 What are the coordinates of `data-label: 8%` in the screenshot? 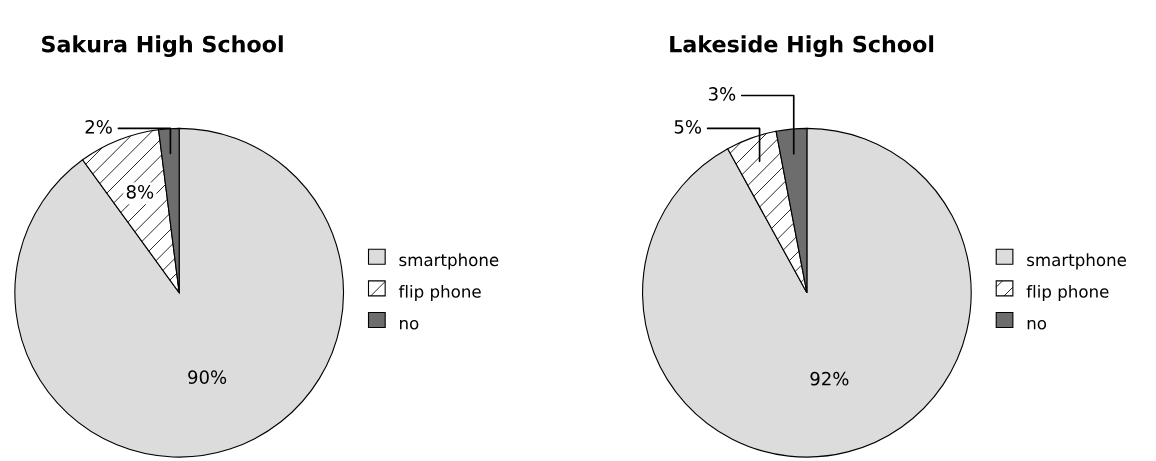 It's located at (140, 192).